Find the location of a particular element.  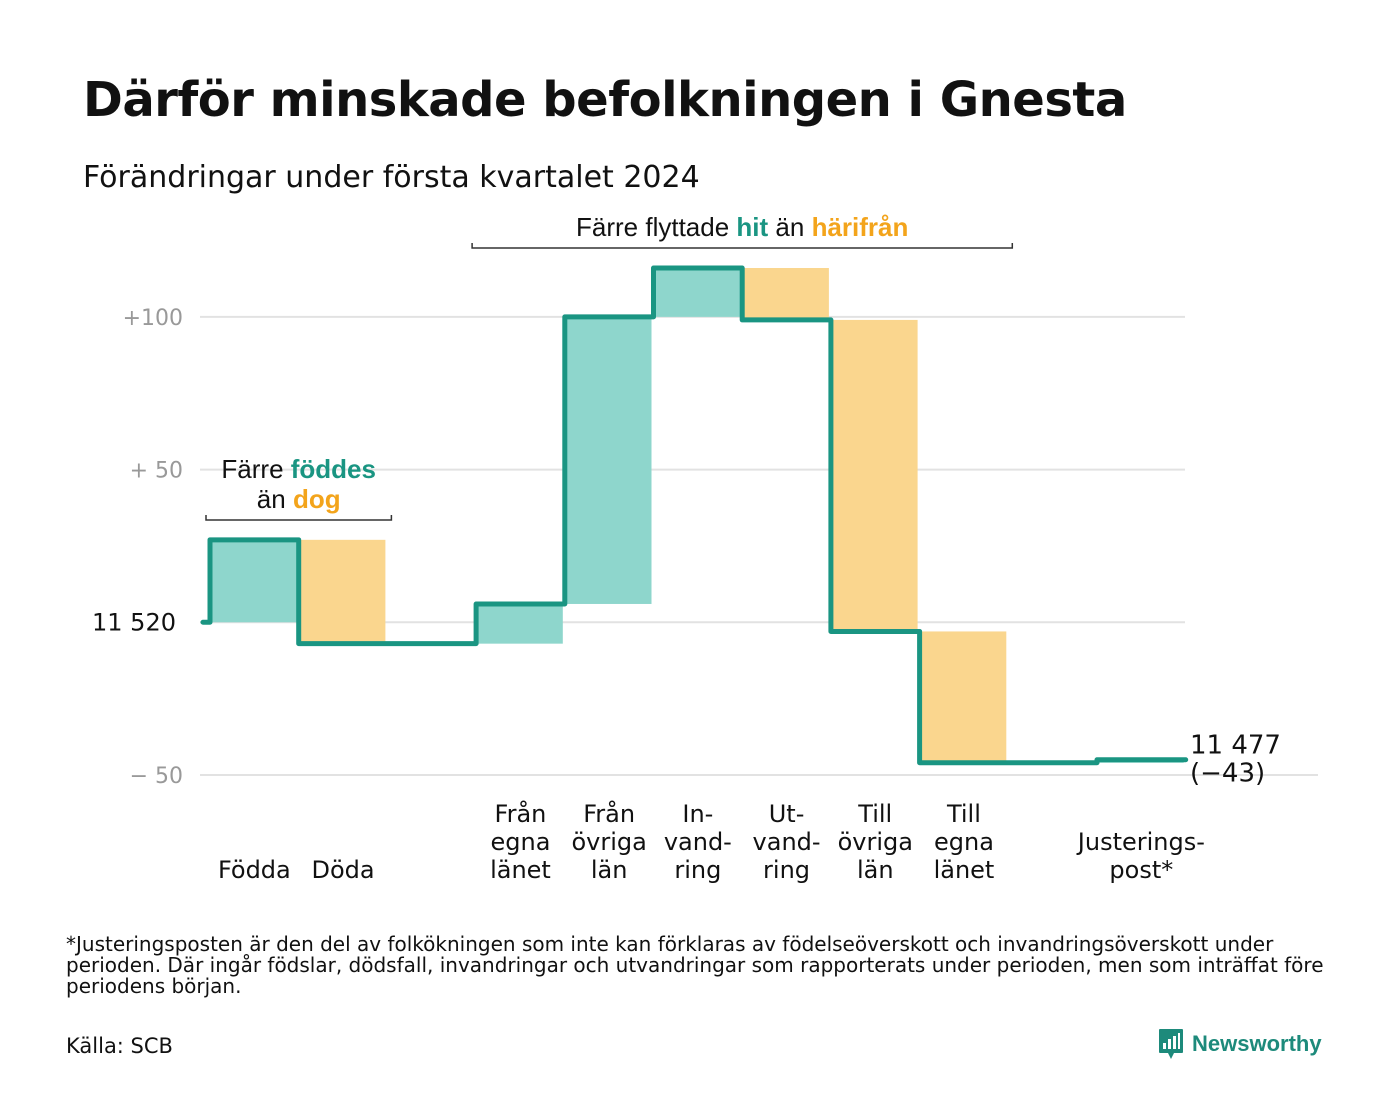

start-value-label: 11 520 is located at coordinates (134, 622).